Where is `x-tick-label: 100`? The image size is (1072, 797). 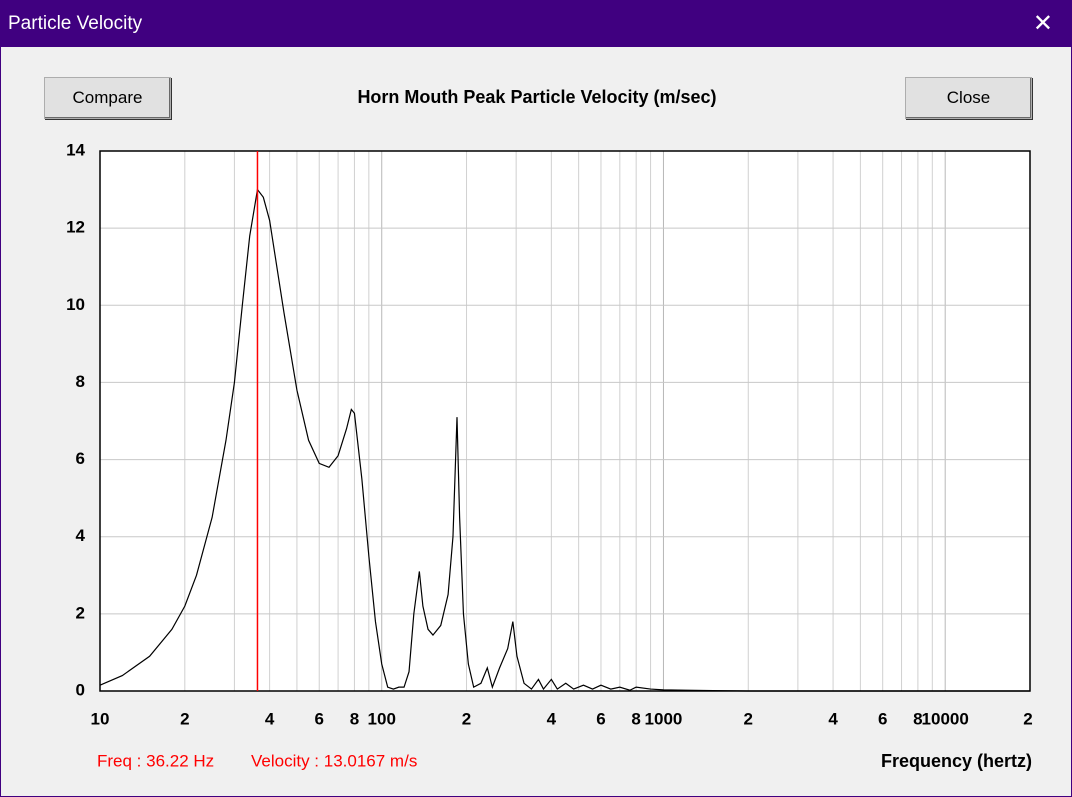 x-tick-label: 100 is located at coordinates (382, 718).